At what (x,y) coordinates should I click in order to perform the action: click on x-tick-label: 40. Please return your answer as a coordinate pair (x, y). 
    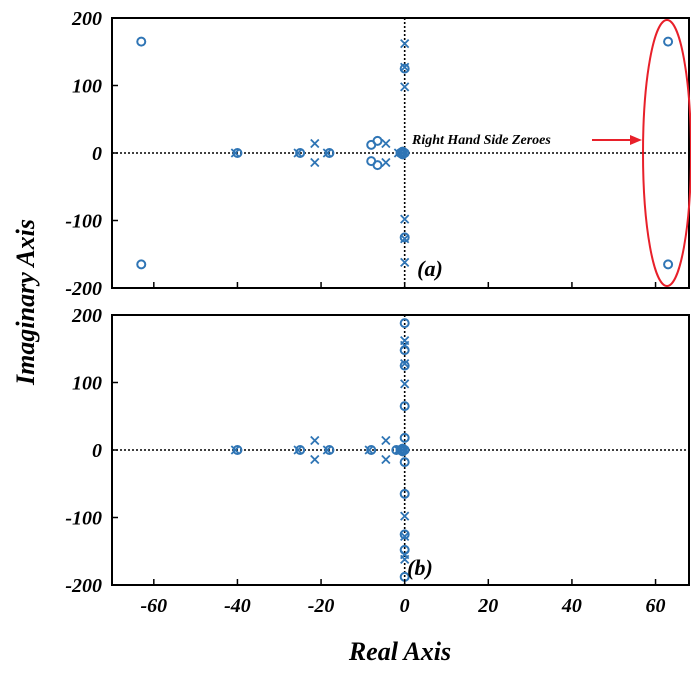
    Looking at the image, I should click on (571, 606).